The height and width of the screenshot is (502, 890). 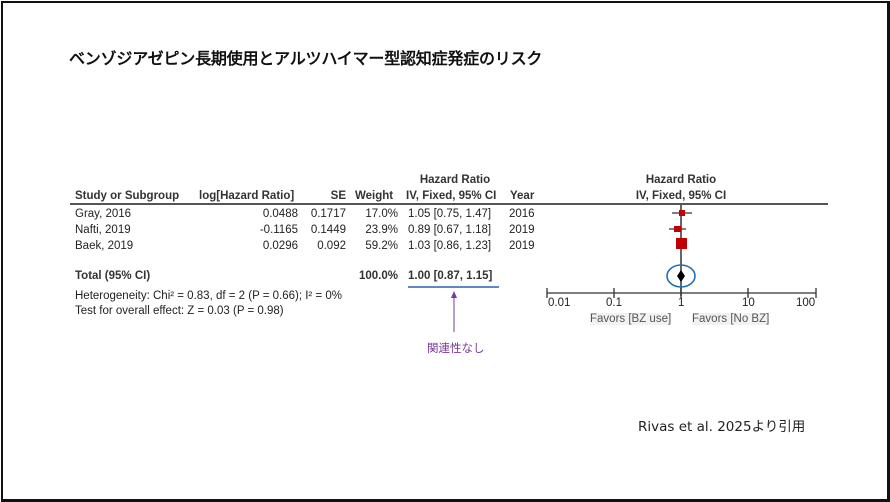 I want to click on axis-tick-1: 1, so click(x=681, y=303).